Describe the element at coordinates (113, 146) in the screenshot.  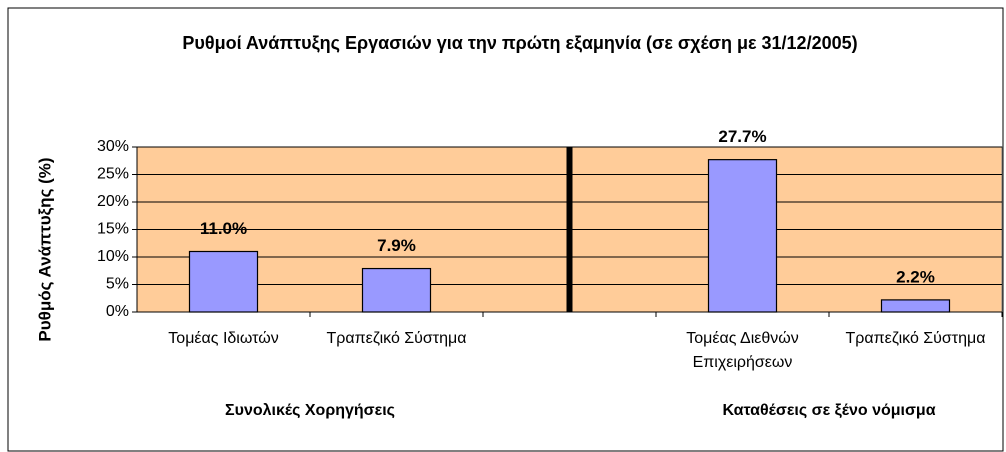
I see `y-tick-label: 30%` at that location.